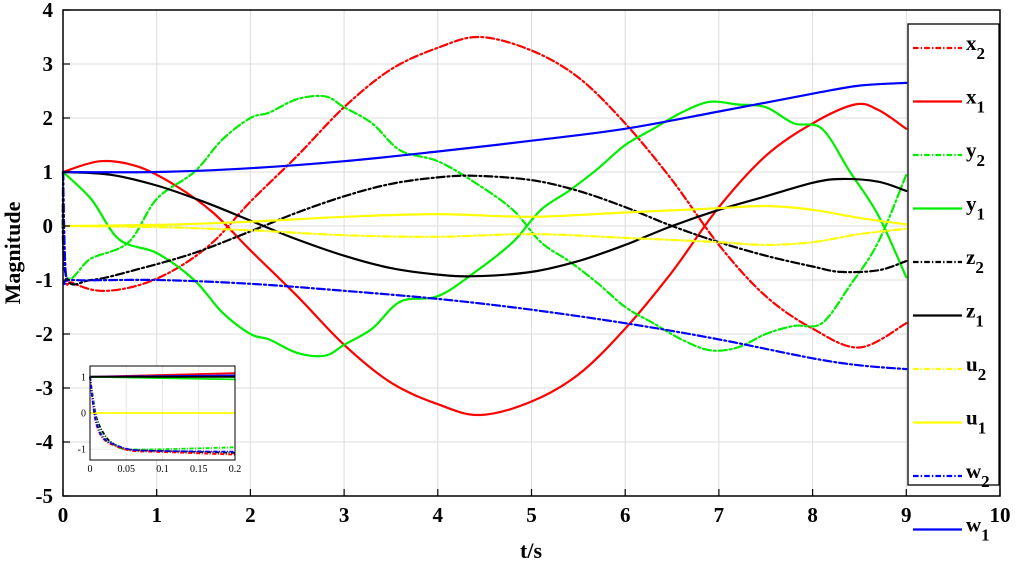  What do you see at coordinates (83, 414) in the screenshot?
I see `inset-y-tick-label: 0` at bounding box center [83, 414].